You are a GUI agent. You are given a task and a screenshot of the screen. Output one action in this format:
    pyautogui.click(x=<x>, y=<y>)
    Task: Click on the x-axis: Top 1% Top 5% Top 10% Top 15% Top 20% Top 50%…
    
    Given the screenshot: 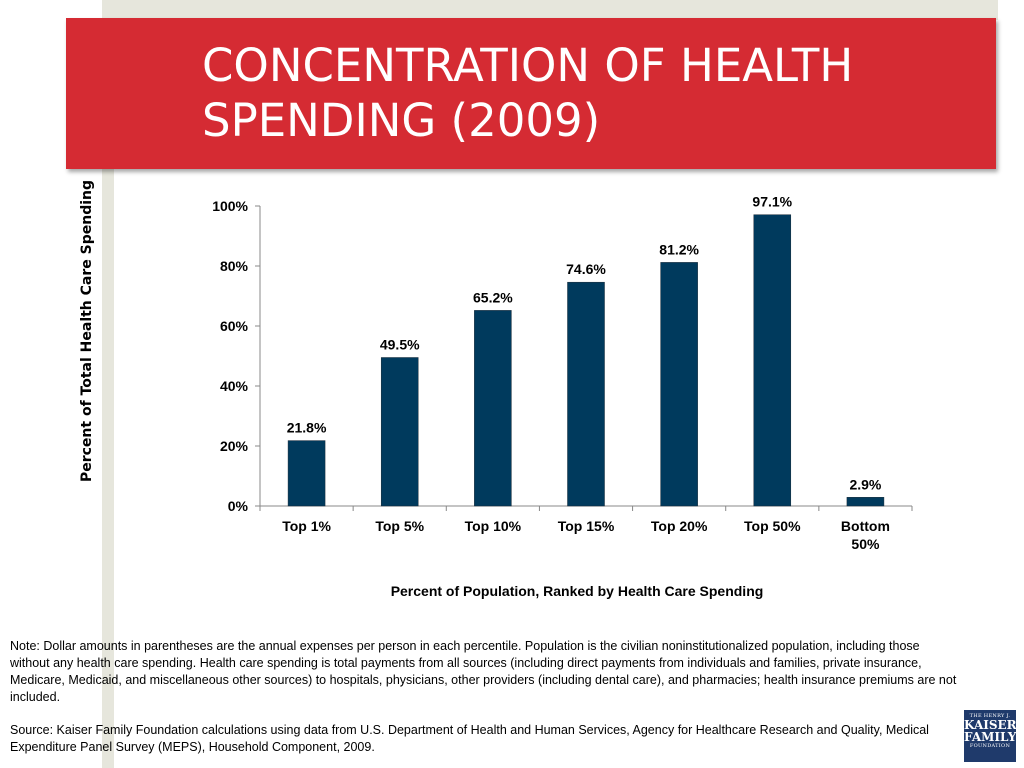 What is the action you would take?
    pyautogui.click(x=586, y=528)
    